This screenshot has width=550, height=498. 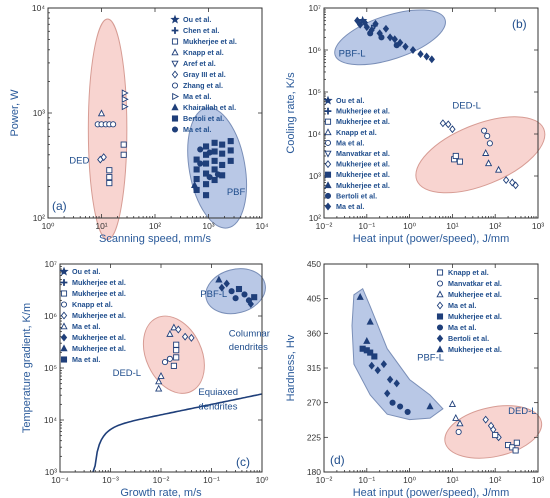 I want to click on legend-entry: Knapp et al., so click(x=92, y=304).